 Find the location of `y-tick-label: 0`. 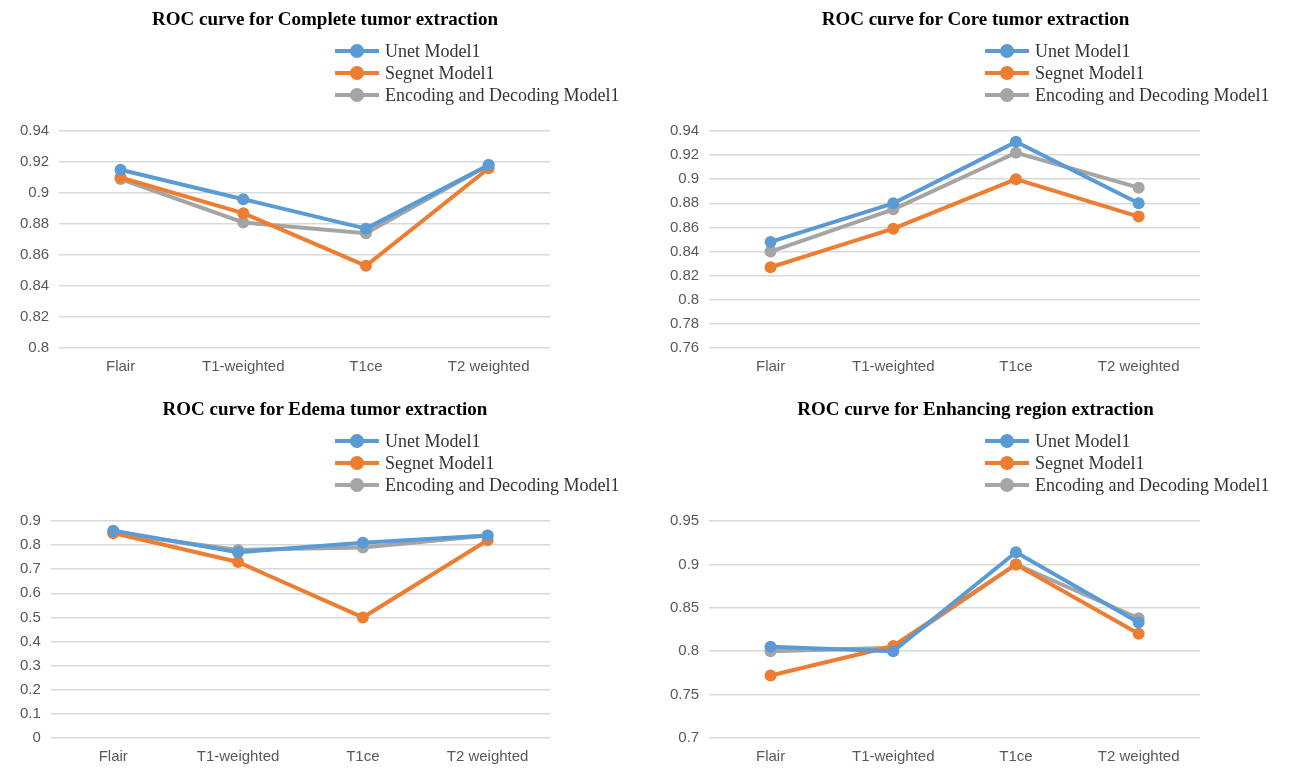

y-tick-label: 0 is located at coordinates (36, 737).